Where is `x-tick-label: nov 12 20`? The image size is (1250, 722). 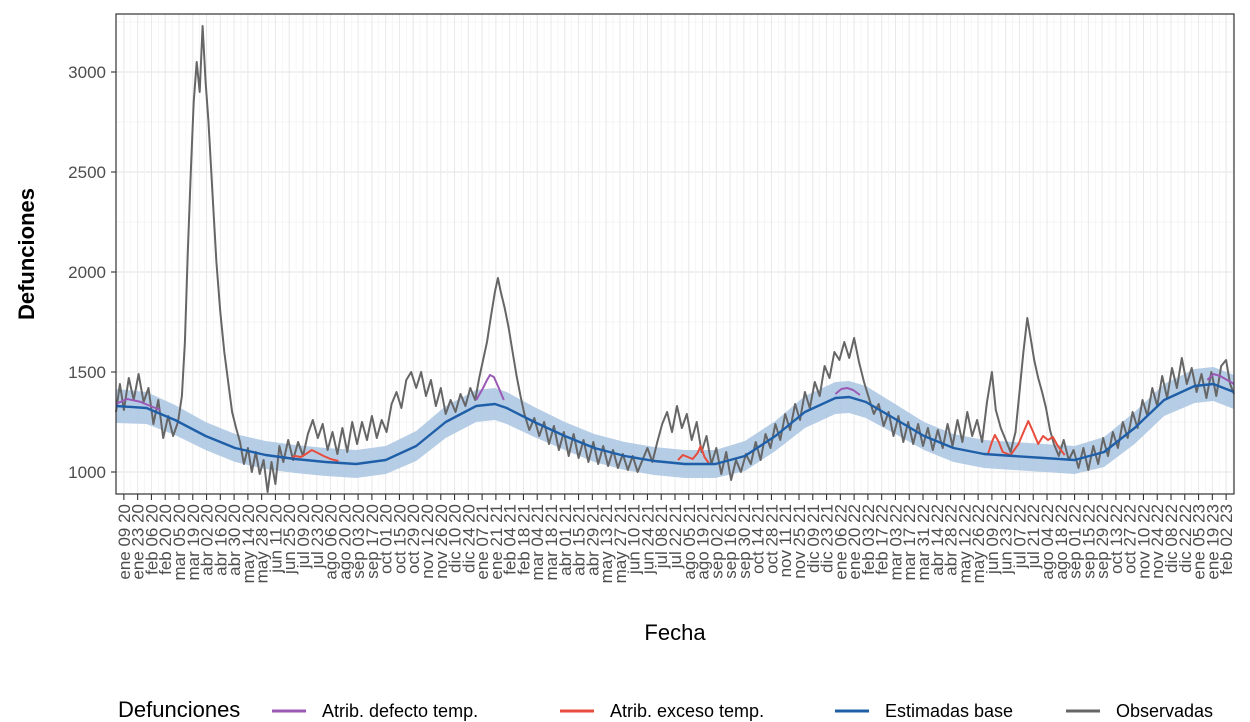 x-tick-label: nov 12 20 is located at coordinates (427, 541).